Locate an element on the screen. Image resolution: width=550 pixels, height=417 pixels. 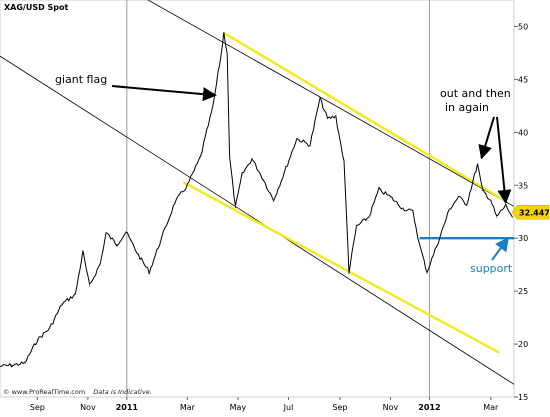
y-tick-label: 35 is located at coordinates (523, 185).